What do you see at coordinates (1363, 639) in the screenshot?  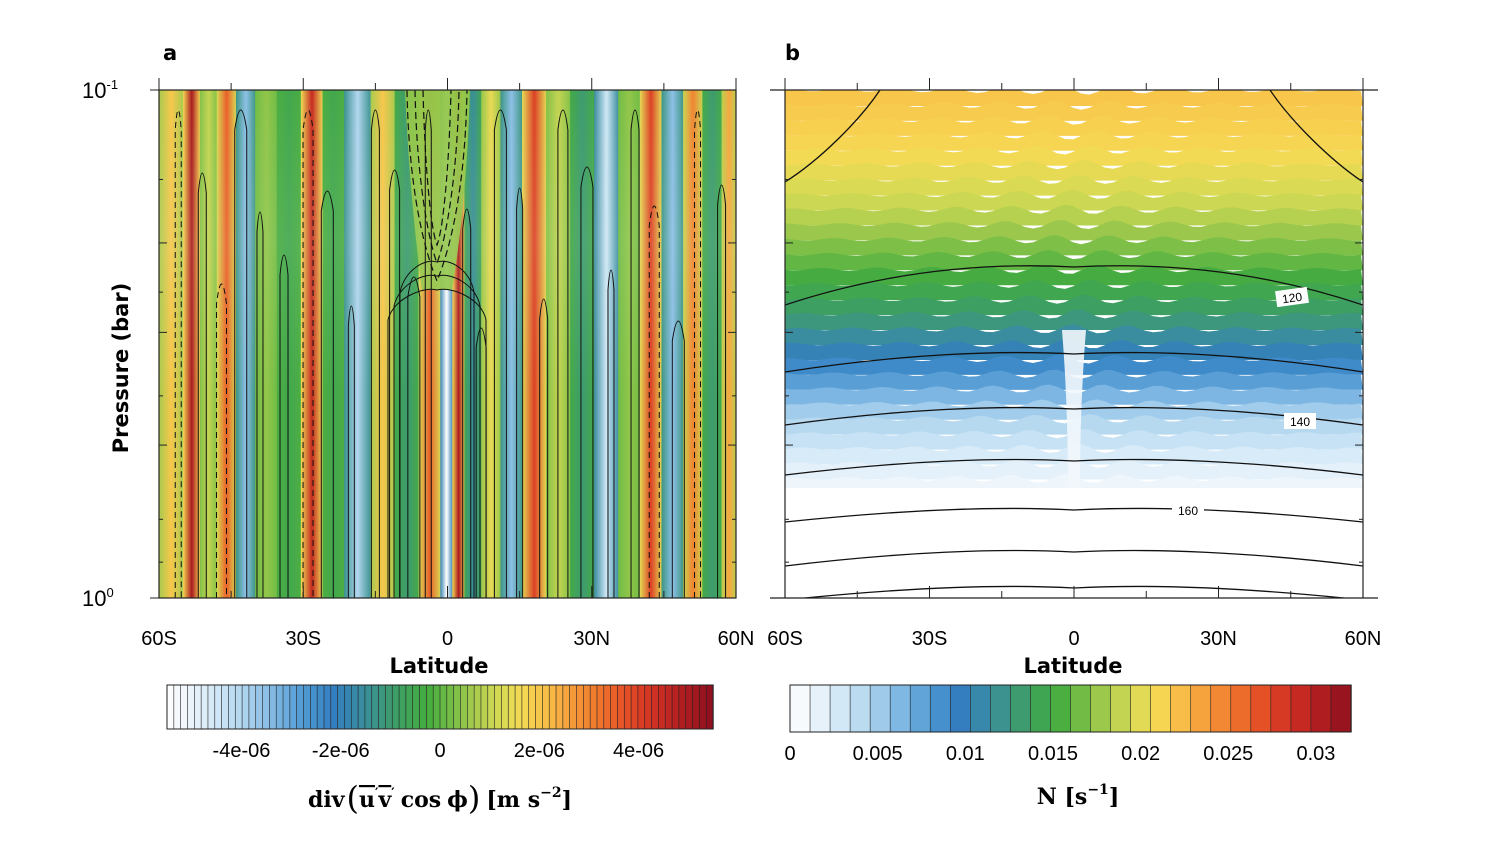 I see `x-tick-label: 60N` at bounding box center [1363, 639].